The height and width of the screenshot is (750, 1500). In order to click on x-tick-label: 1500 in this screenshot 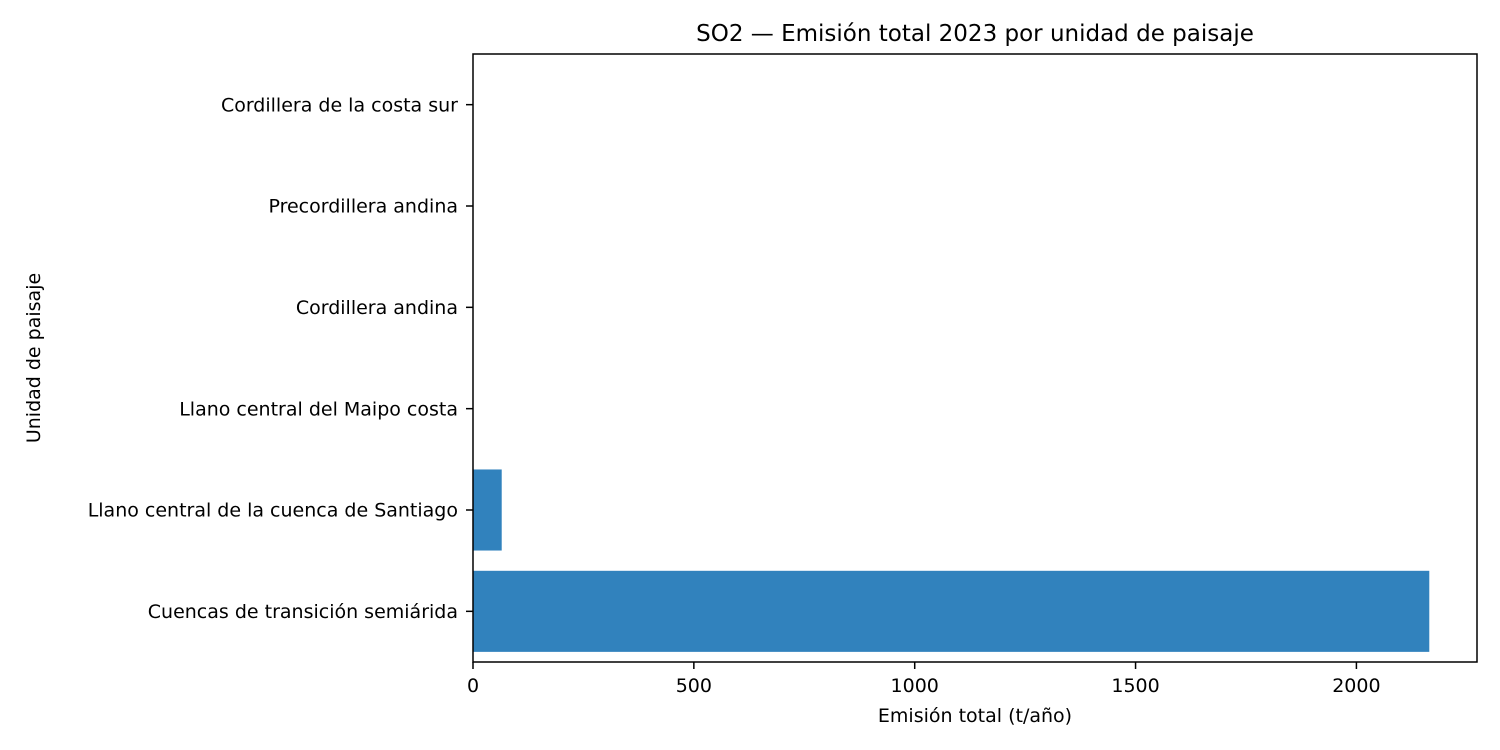, I will do `click(1135, 686)`.